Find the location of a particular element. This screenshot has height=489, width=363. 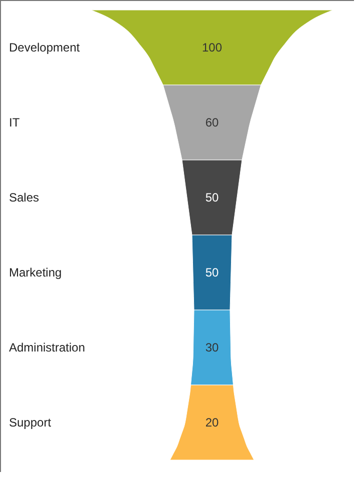

category-label: Sales is located at coordinates (24, 197).